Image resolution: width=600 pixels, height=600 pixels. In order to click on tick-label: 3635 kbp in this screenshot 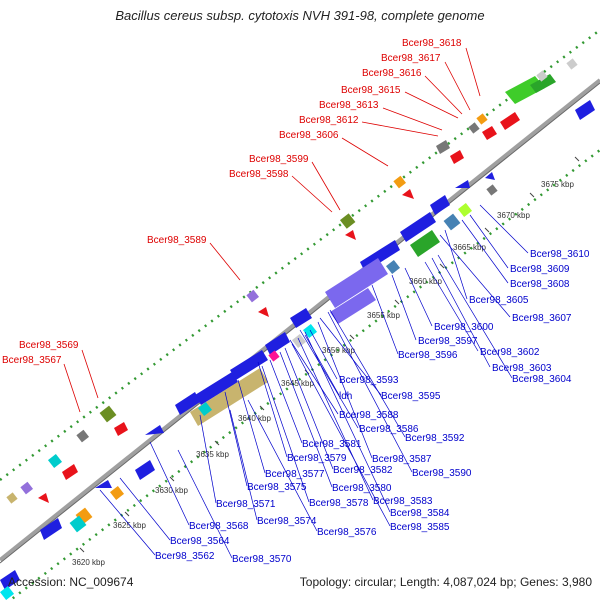, I will do `click(212, 454)`.